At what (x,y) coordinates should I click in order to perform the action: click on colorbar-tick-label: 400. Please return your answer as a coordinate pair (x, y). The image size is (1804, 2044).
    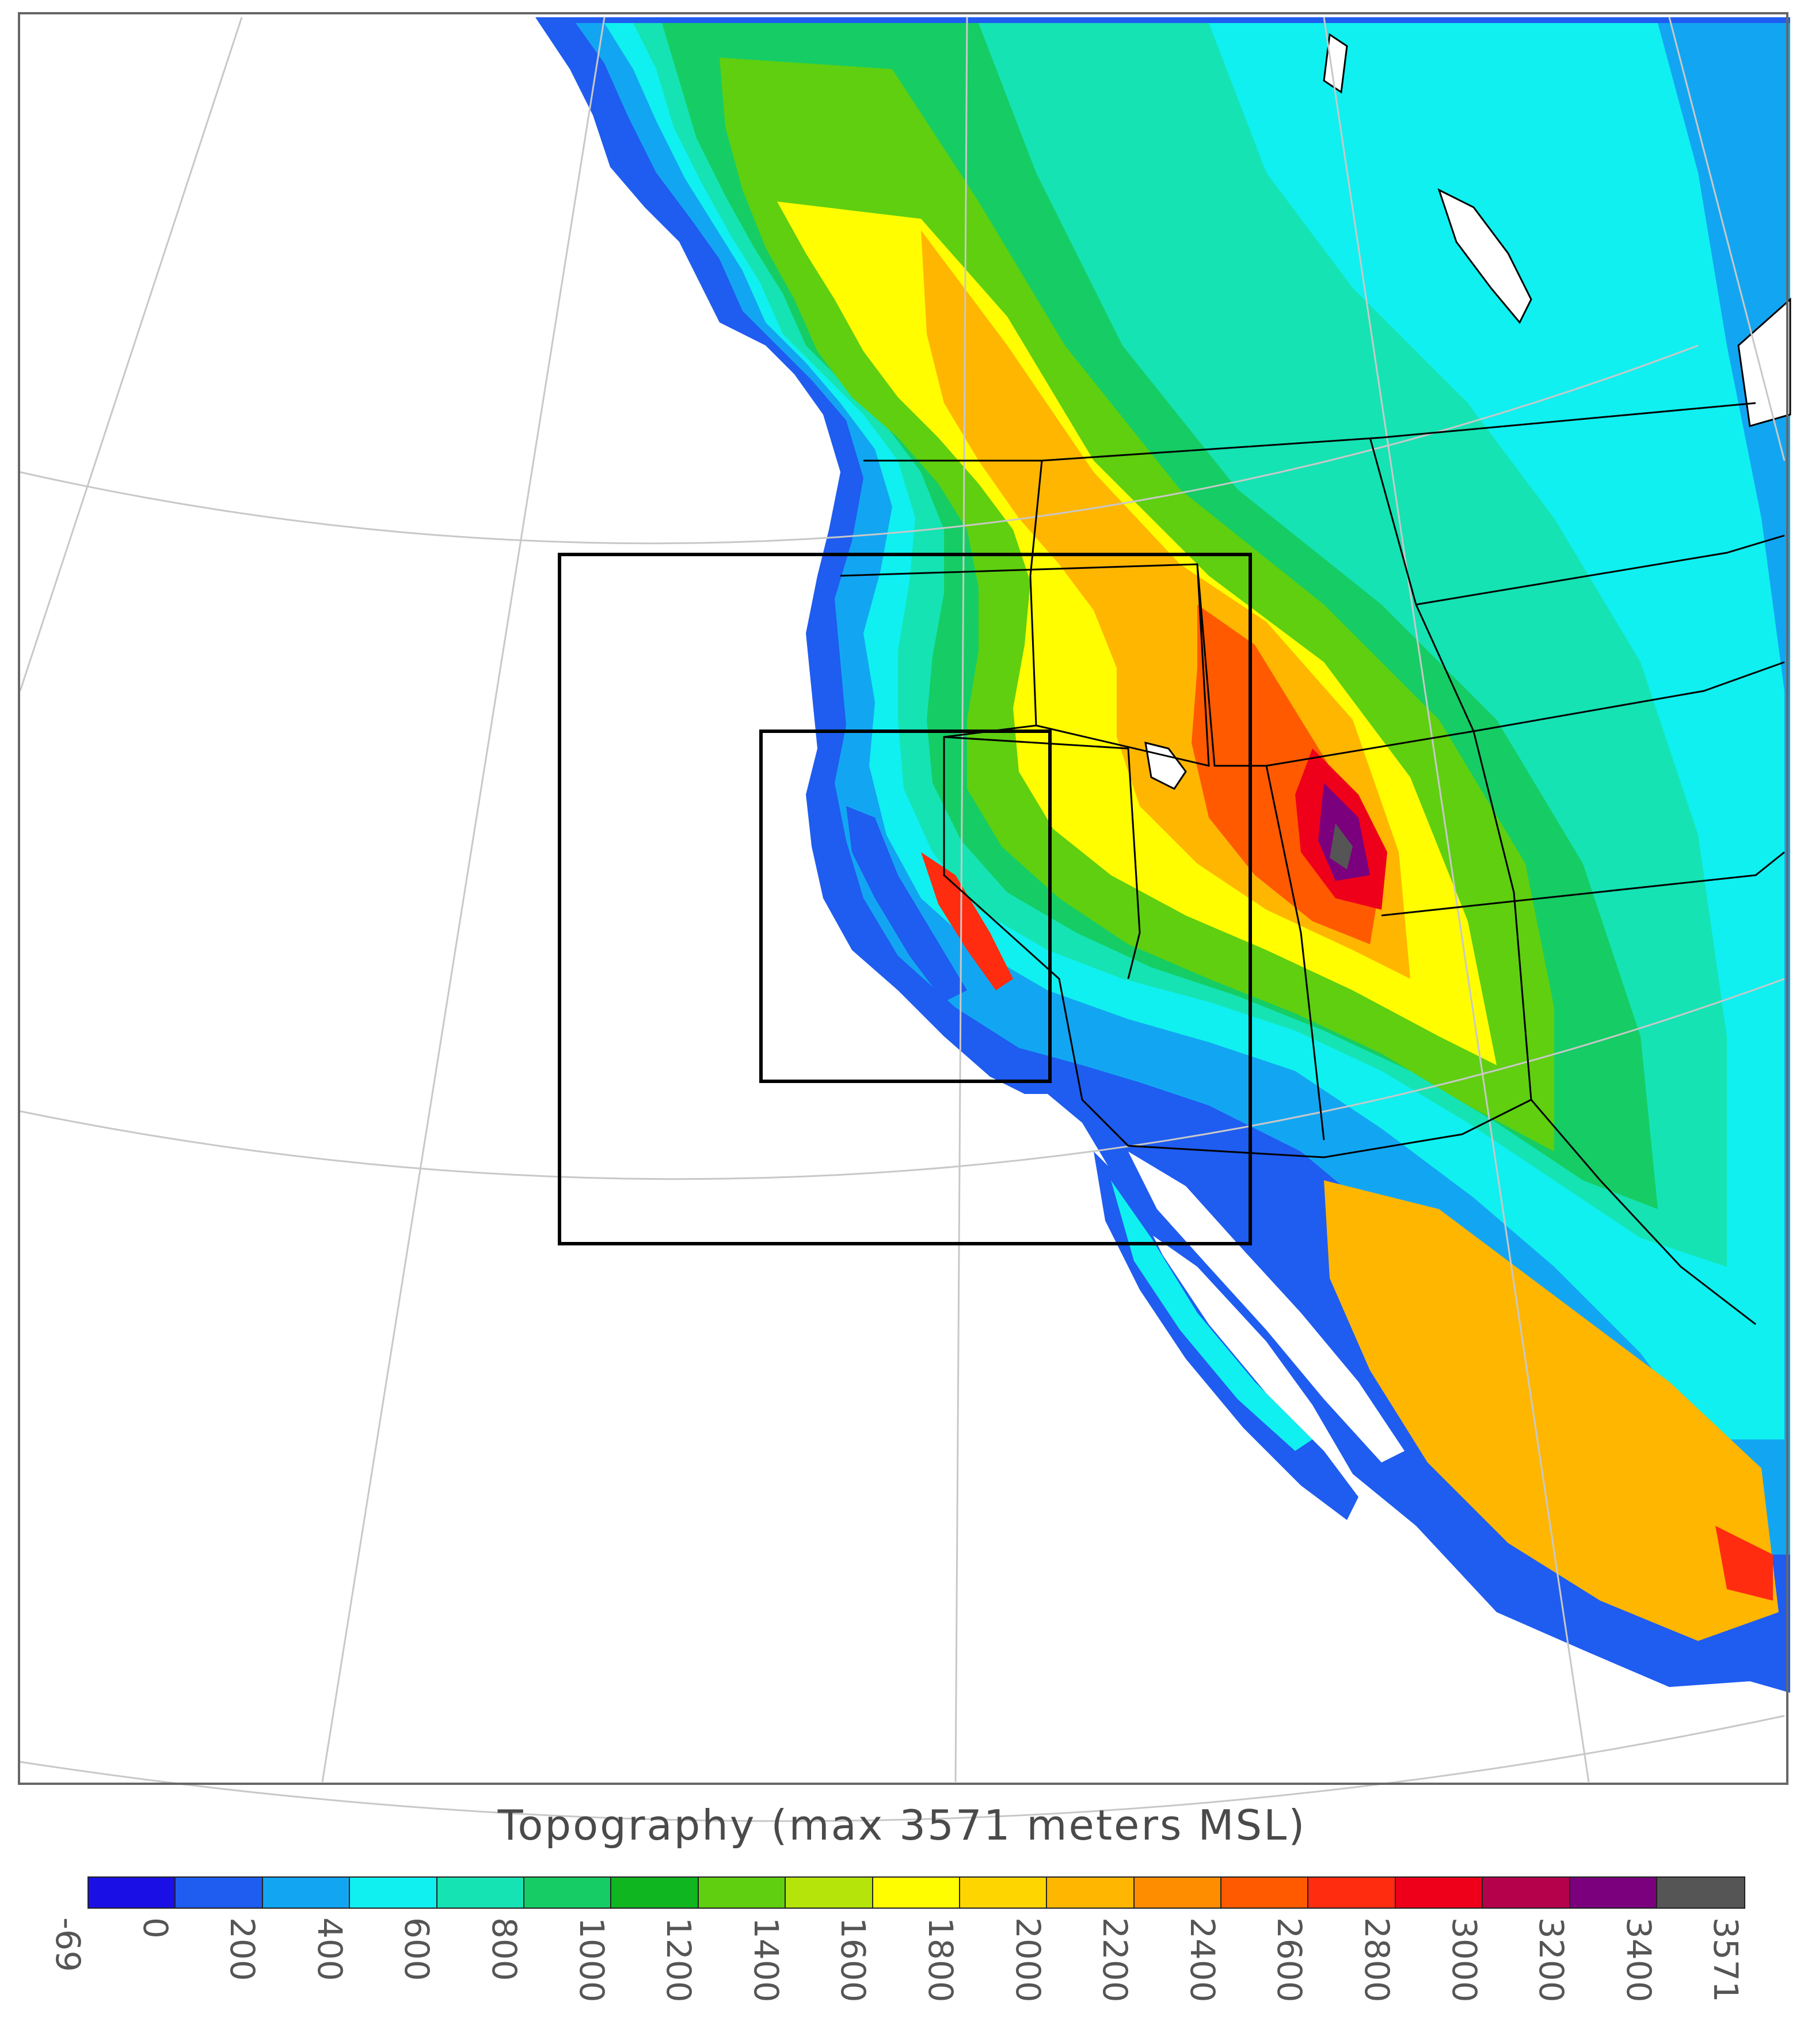
    Looking at the image, I should click on (330, 1949).